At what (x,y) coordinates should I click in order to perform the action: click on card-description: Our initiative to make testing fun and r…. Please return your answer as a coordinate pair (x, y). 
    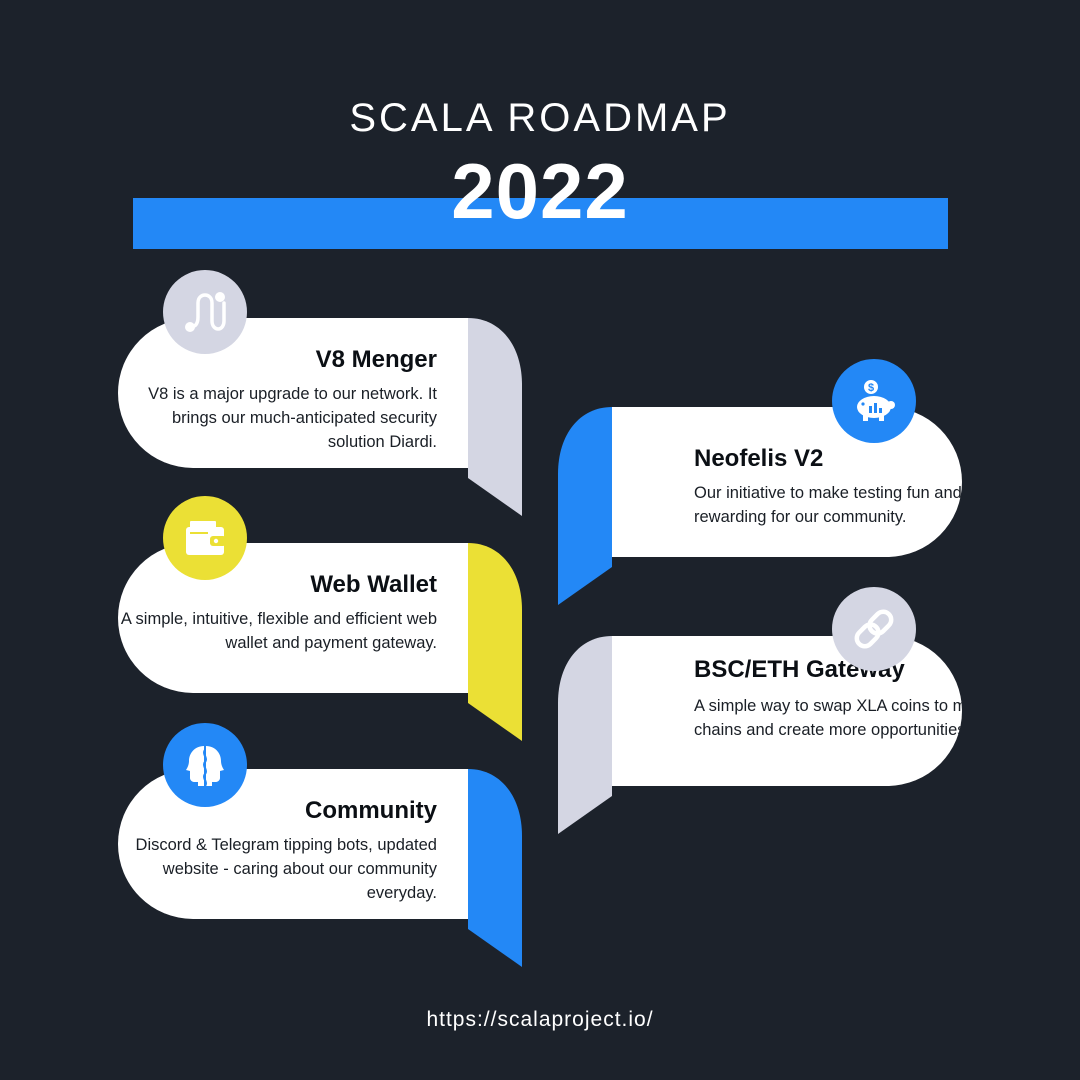
    Looking at the image, I should click on (828, 505).